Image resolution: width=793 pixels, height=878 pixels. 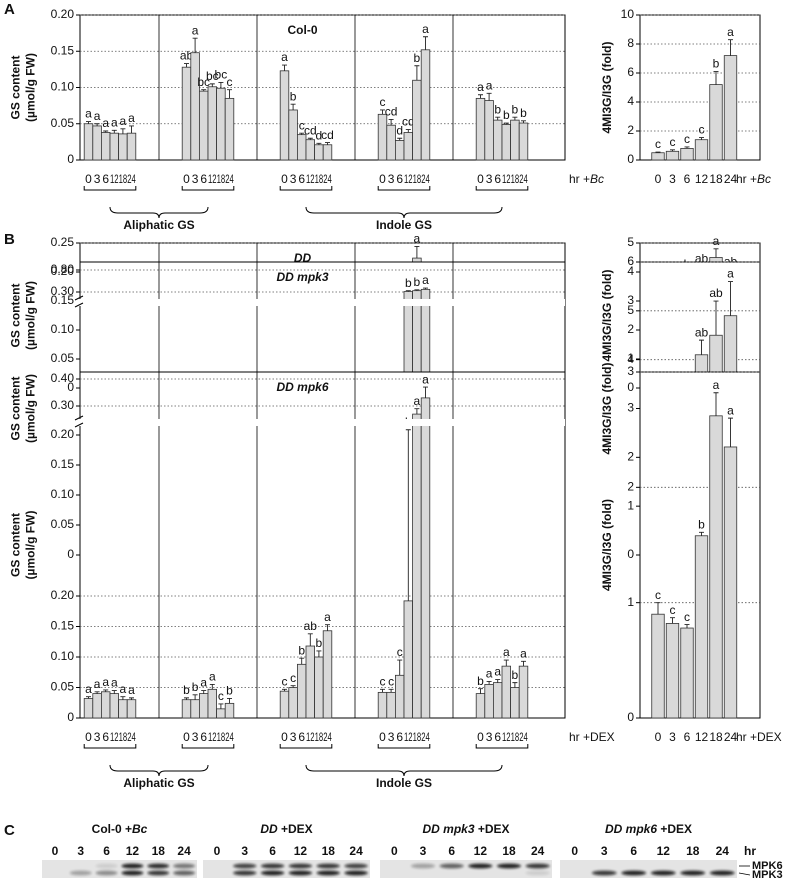 What do you see at coordinates (159, 212) in the screenshot?
I see `class-brace` at bounding box center [159, 212].